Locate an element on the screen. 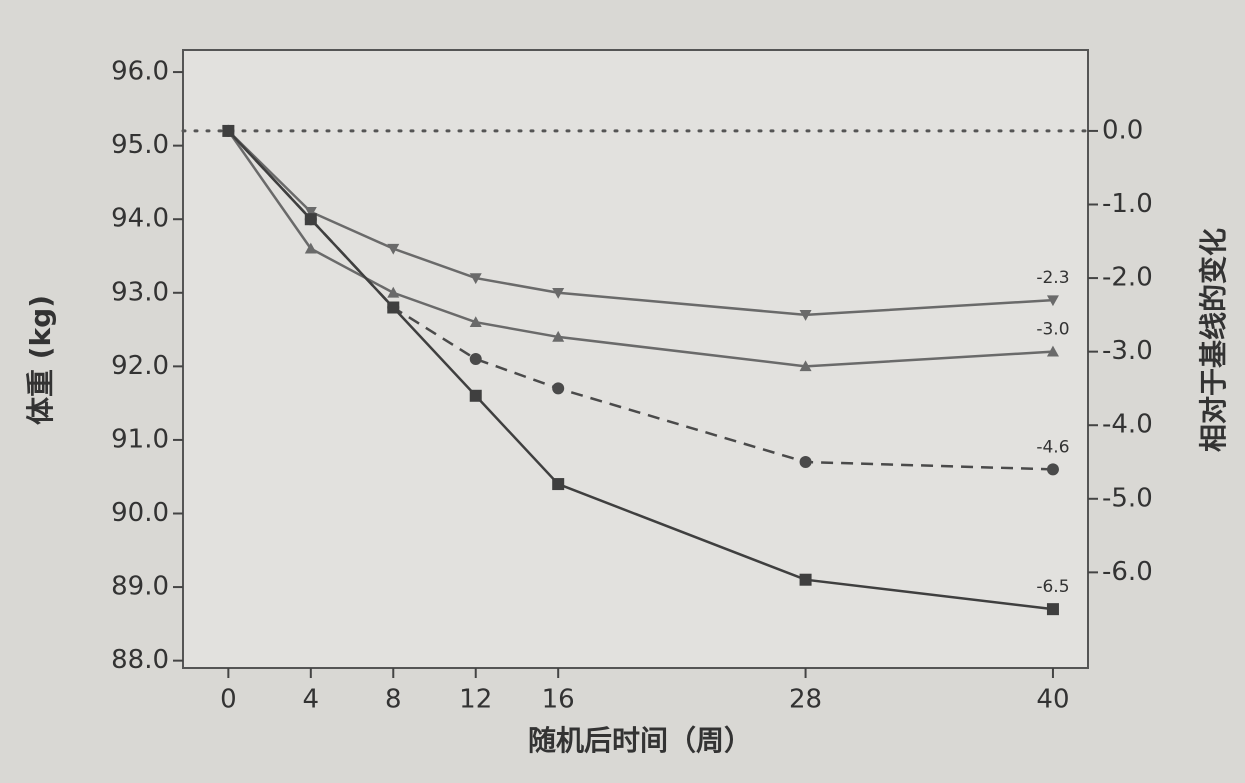 Image resolution: width=1245 pixels, height=783 pixels. x-tick-label: 16 is located at coordinates (558, 700).